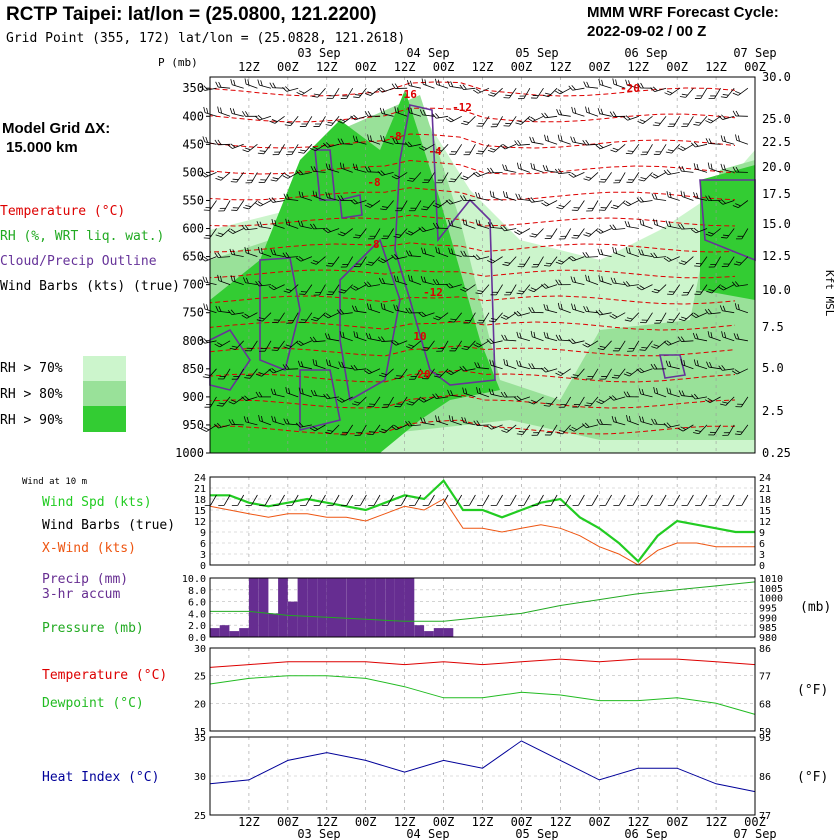 The height and width of the screenshot is (840, 840). What do you see at coordinates (193, 341) in the screenshot?
I see `pressure-tick: 800` at bounding box center [193, 341].